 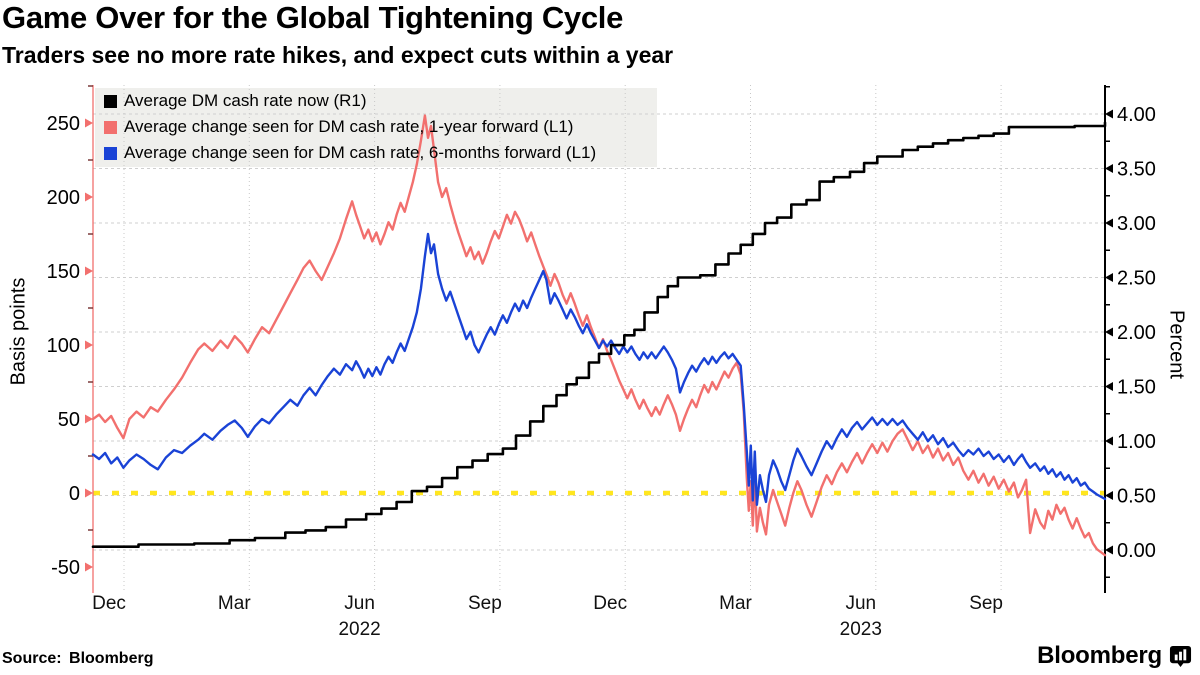 What do you see at coordinates (1136, 224) in the screenshot?
I see `right-axis-tick-label: 3.00` at bounding box center [1136, 224].